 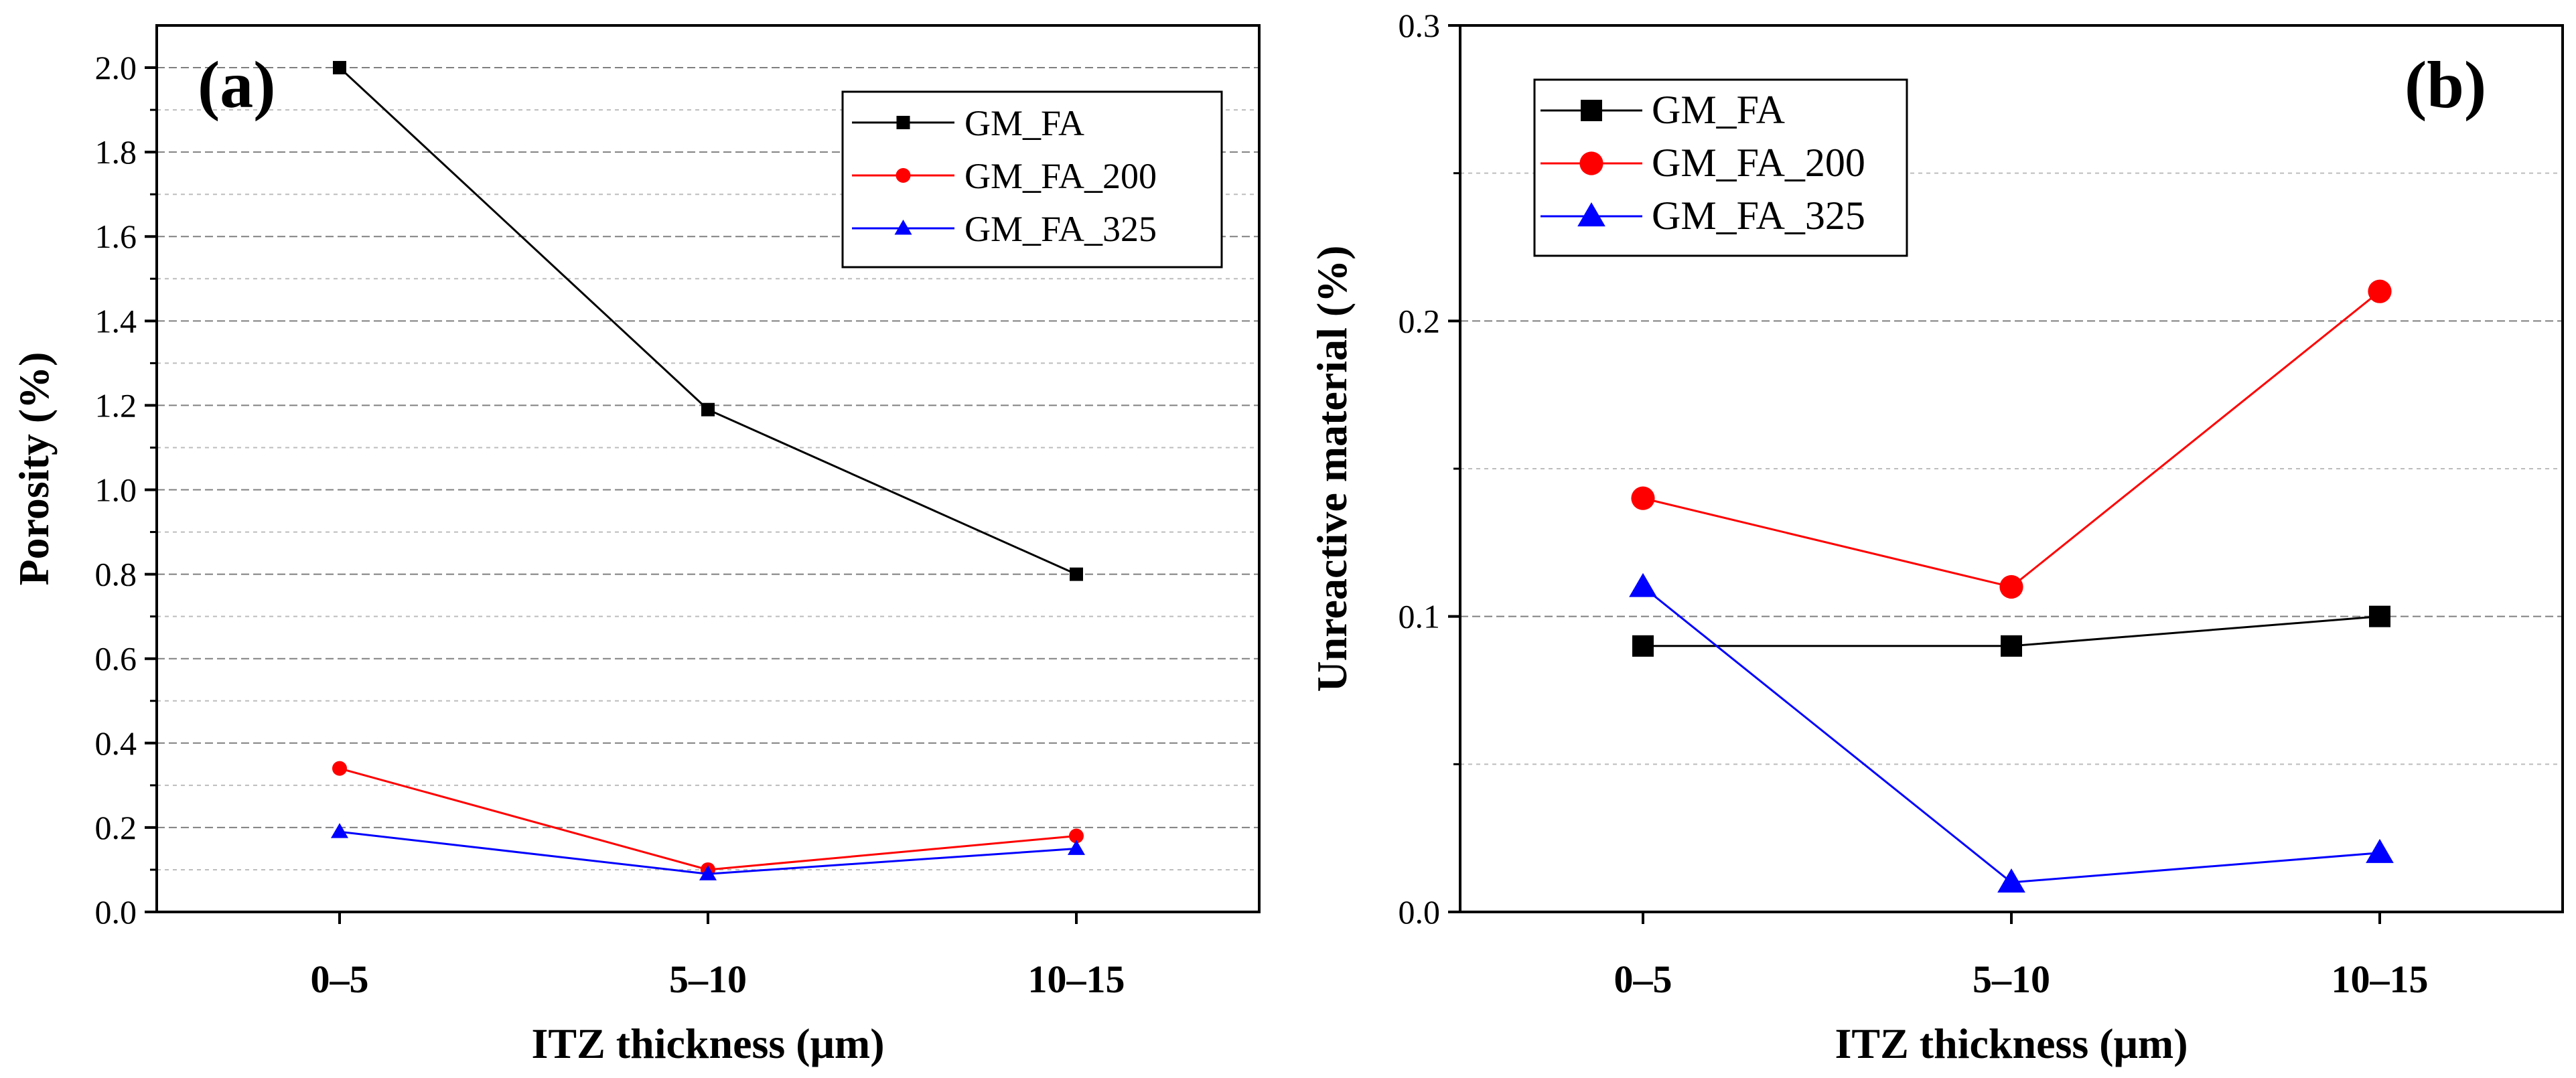 I want to click on y-tick-label: 0.3, so click(x=1420, y=25).